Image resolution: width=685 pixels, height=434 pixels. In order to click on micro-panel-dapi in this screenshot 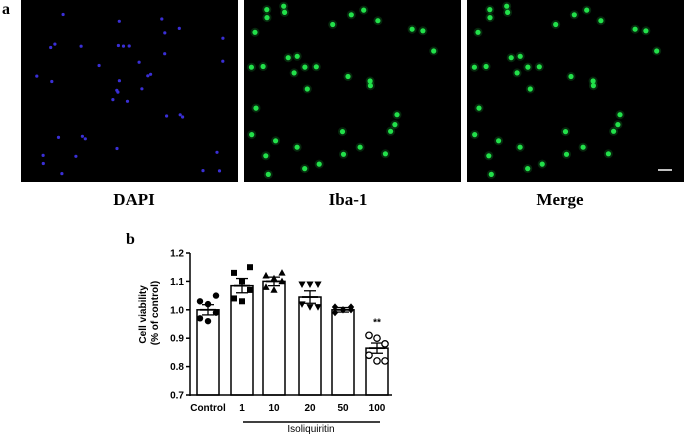, I will do `click(129, 91)`.